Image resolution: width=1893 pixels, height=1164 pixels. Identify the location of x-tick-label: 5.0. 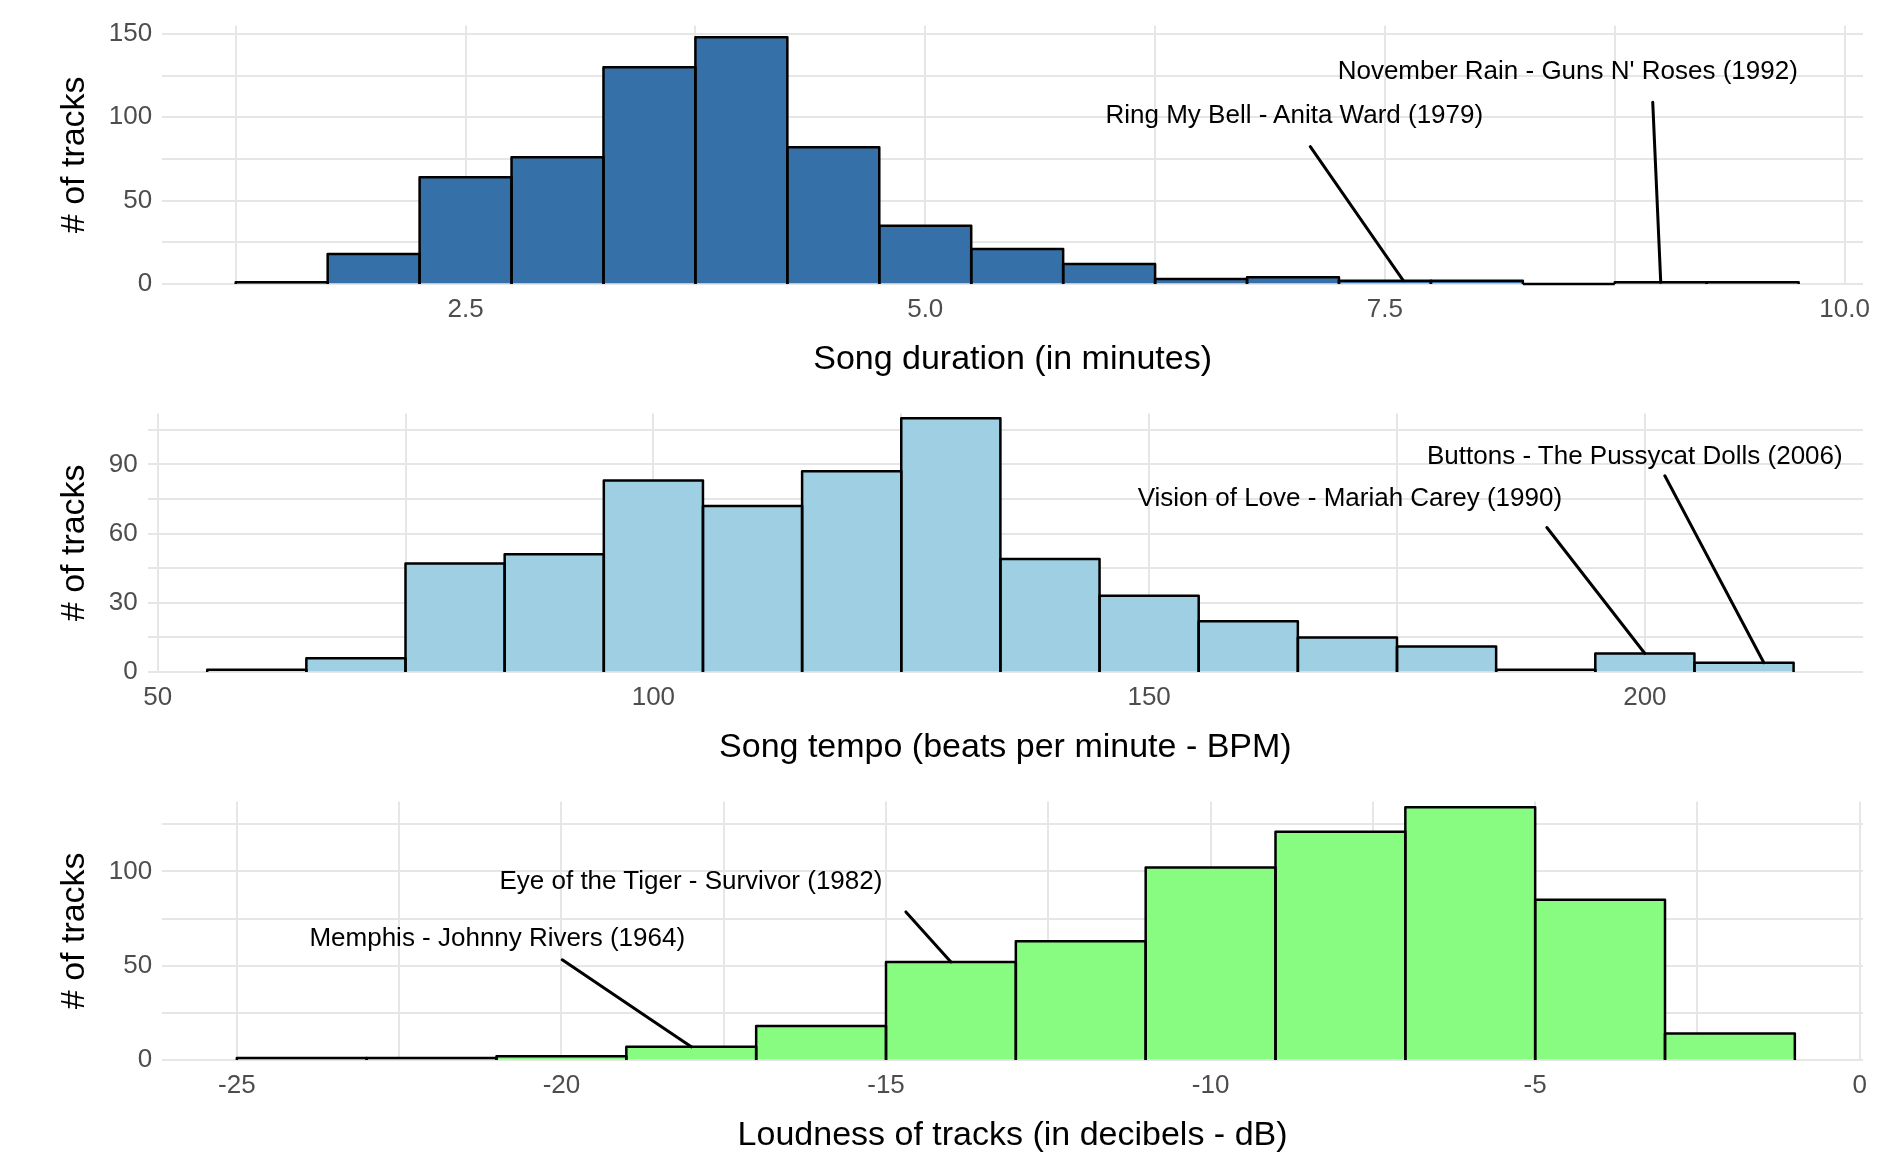
(925, 307).